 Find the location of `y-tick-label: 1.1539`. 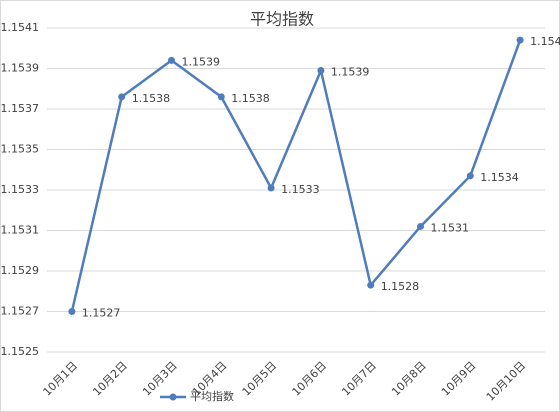

y-tick-label: 1.1539 is located at coordinates (20, 68).